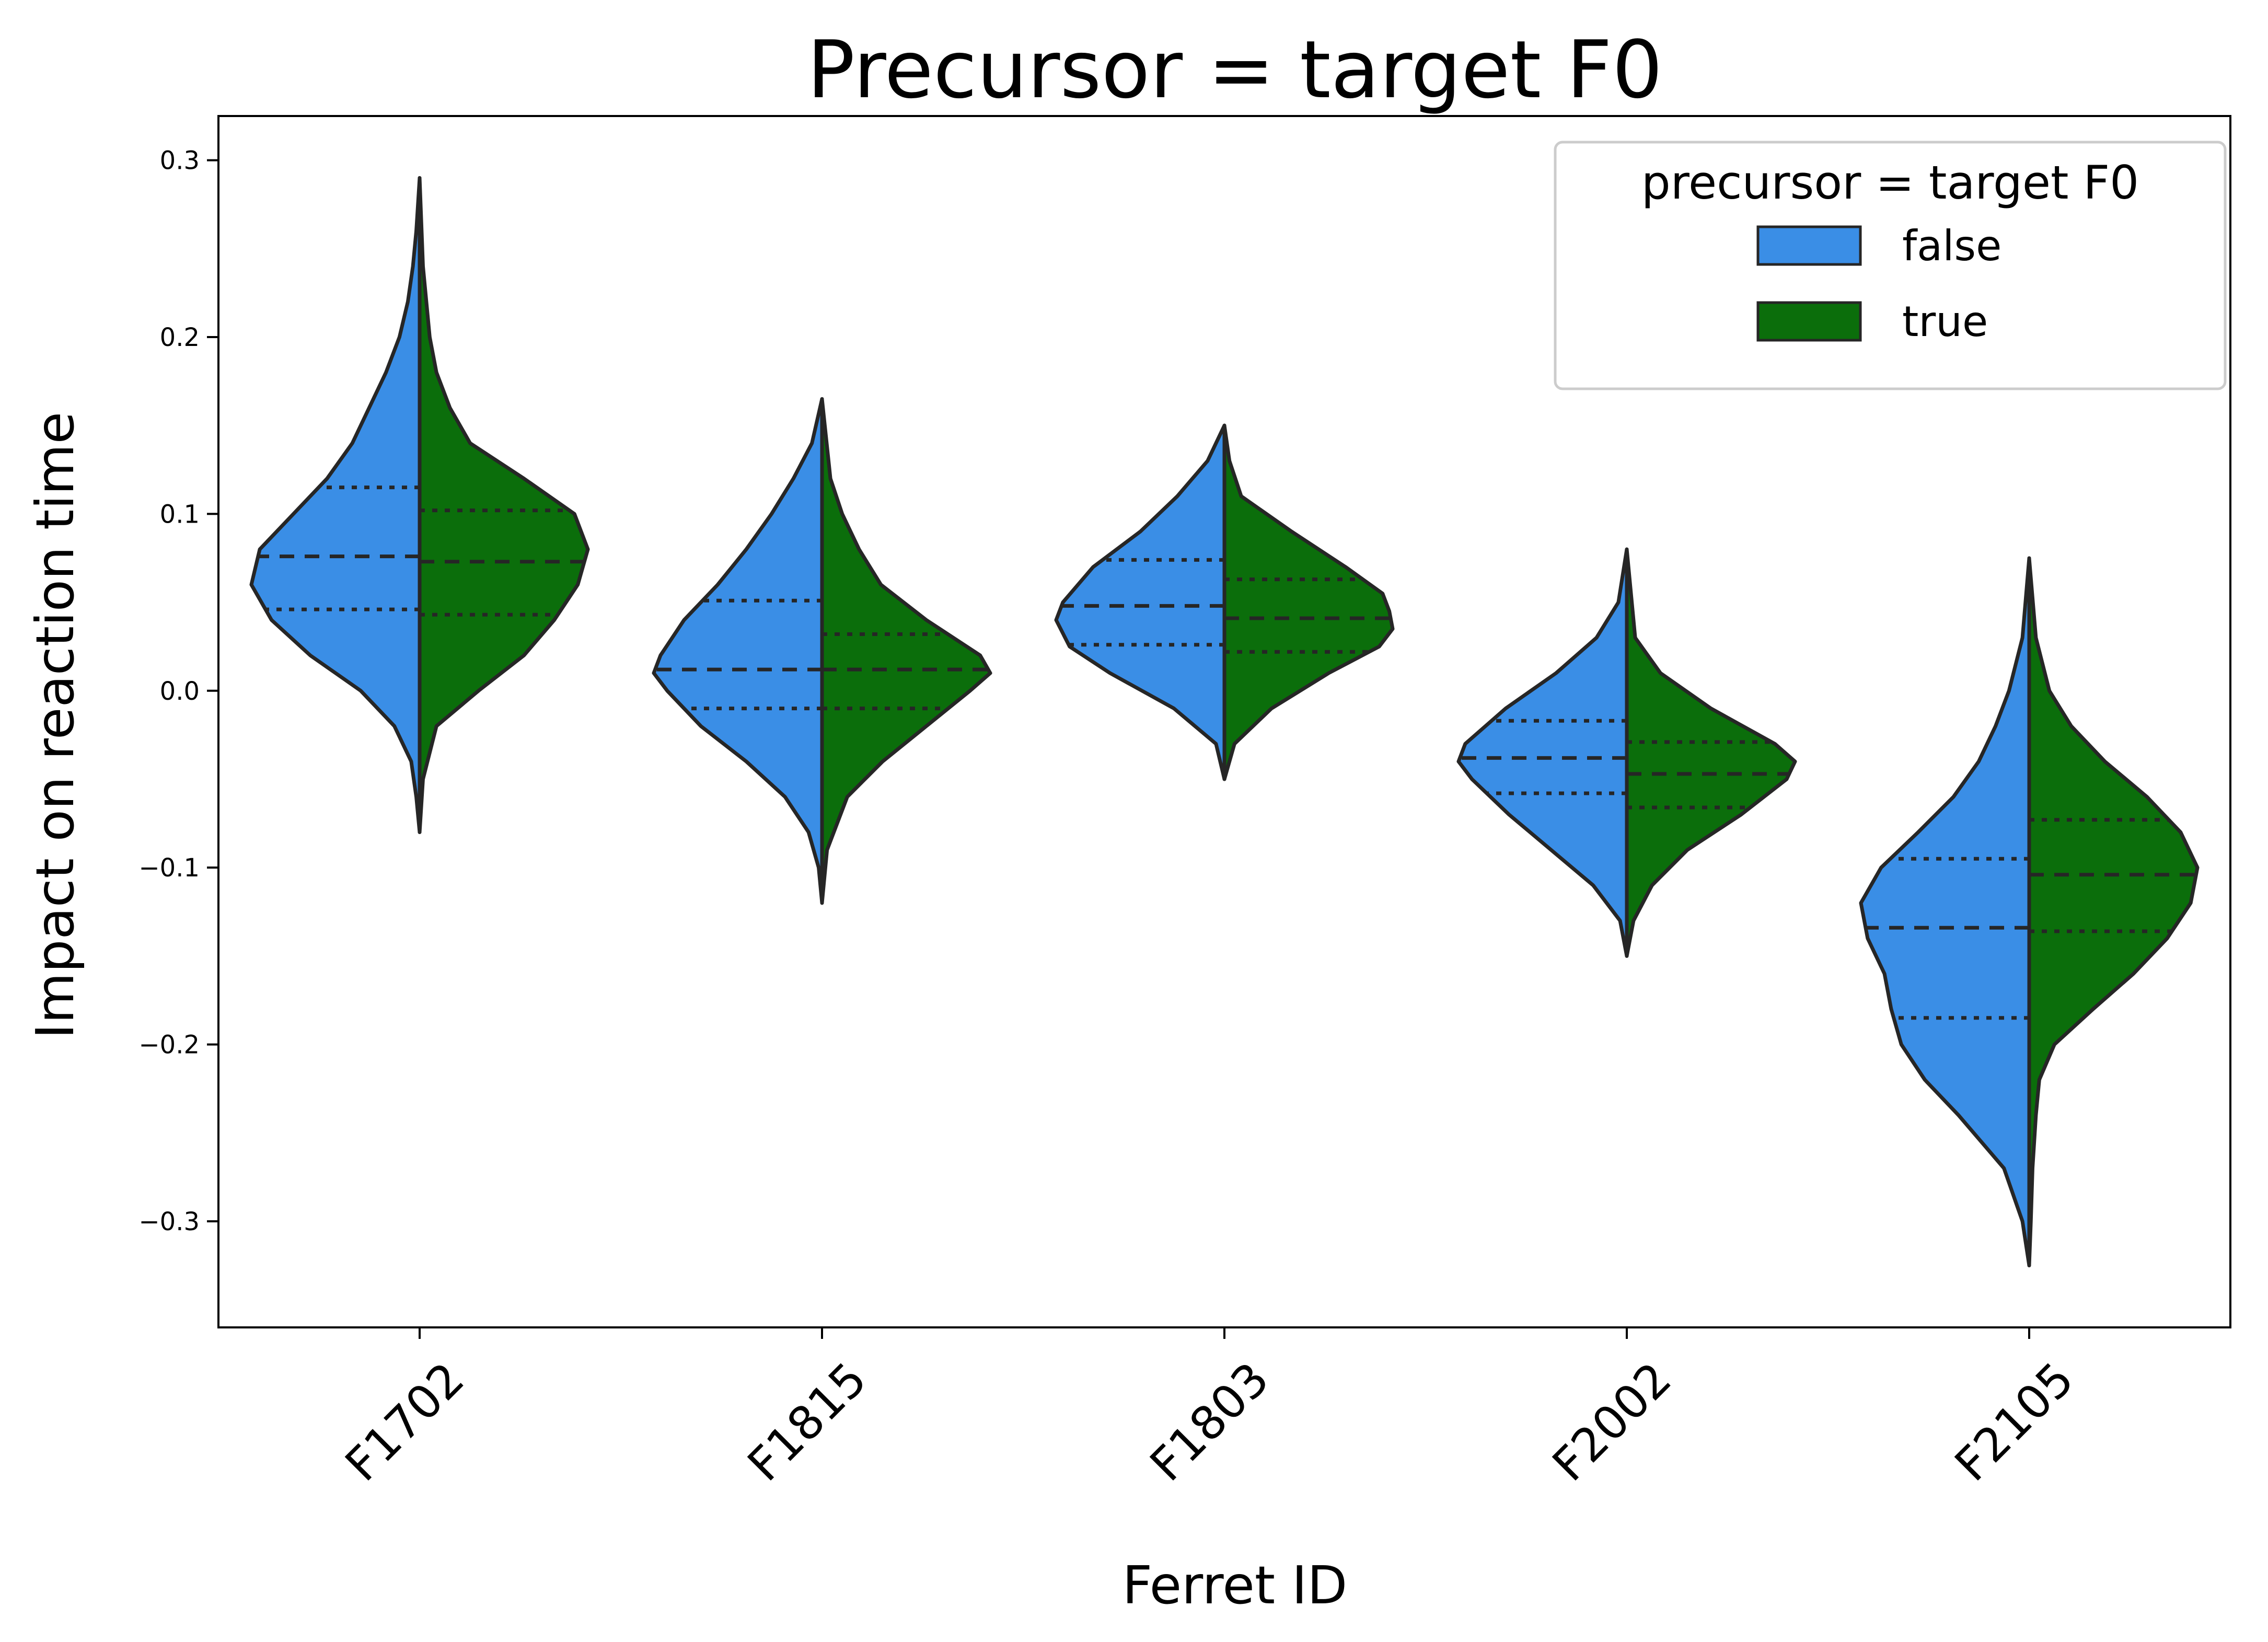  I want to click on legend-label-false: false, so click(1952, 246).